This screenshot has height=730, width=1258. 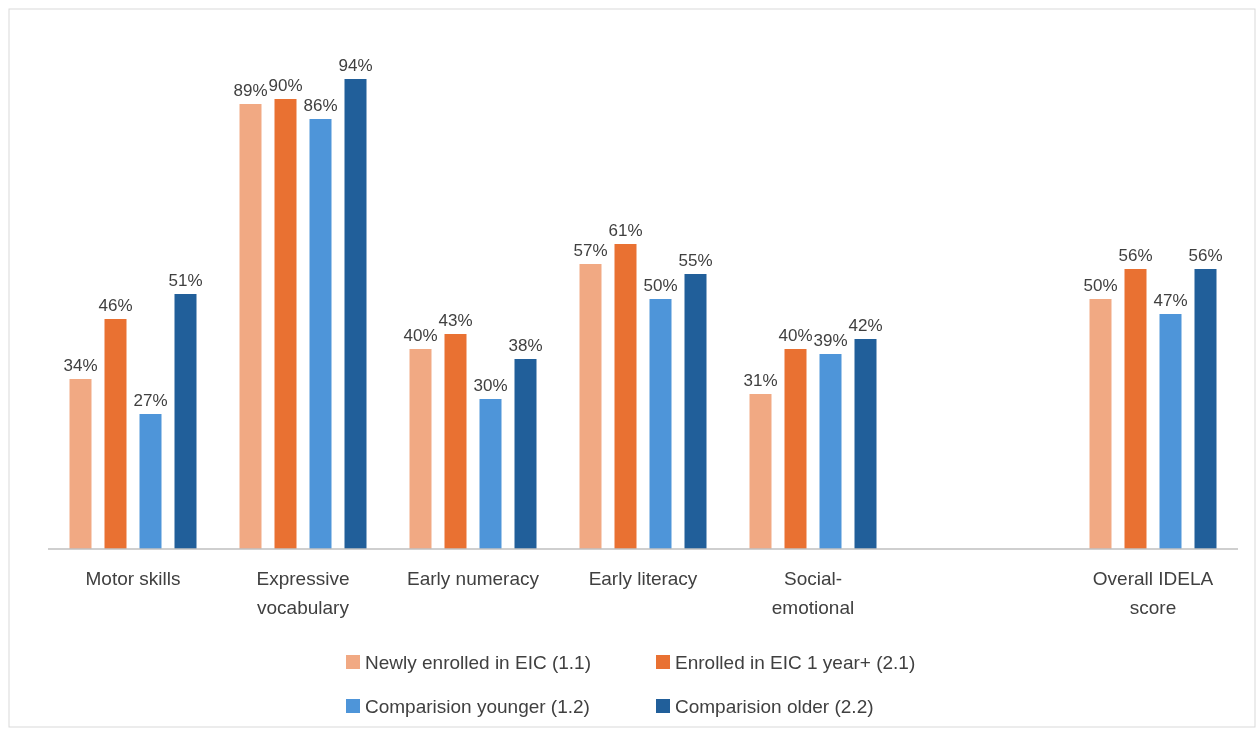 What do you see at coordinates (1170, 300) in the screenshot?
I see `data-label: 47%` at bounding box center [1170, 300].